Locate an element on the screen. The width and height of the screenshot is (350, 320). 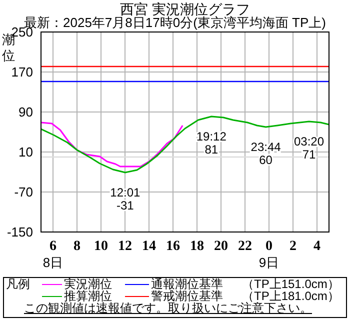
annotation: 03:20 71 is located at coordinates (309, 148).